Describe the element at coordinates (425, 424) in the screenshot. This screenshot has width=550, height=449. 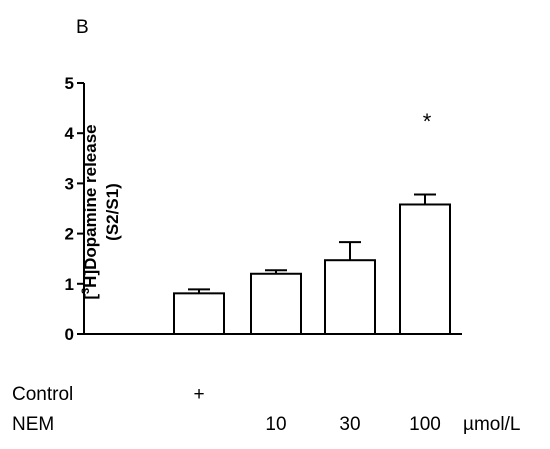
I see `nem-dose-label: 100` at that location.